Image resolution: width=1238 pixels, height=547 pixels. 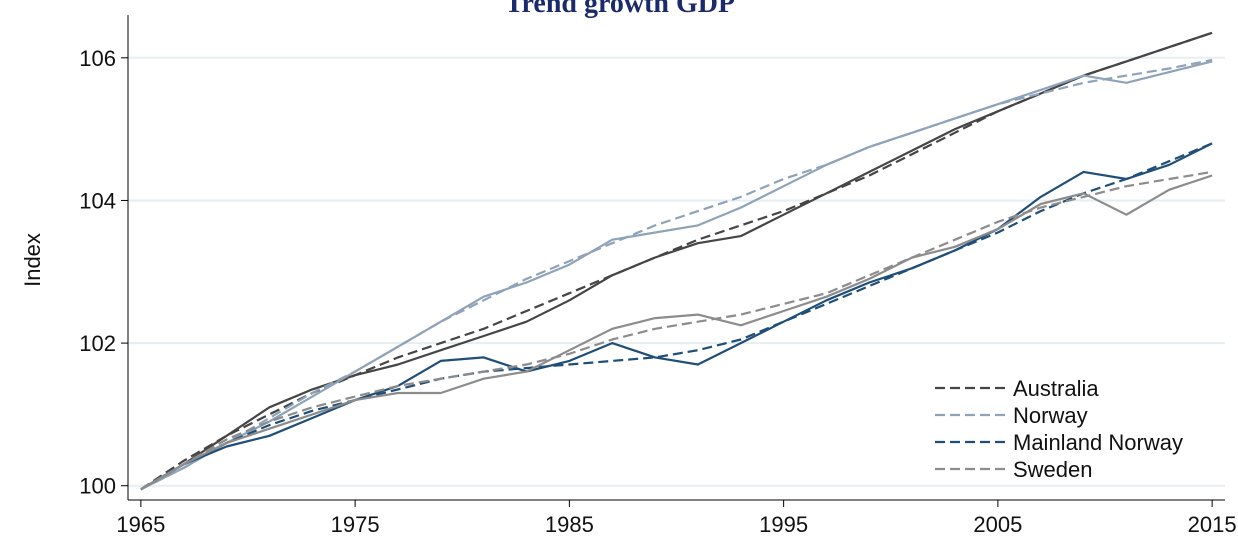 I want to click on x-tick-label: 2015, so click(x=1212, y=524).